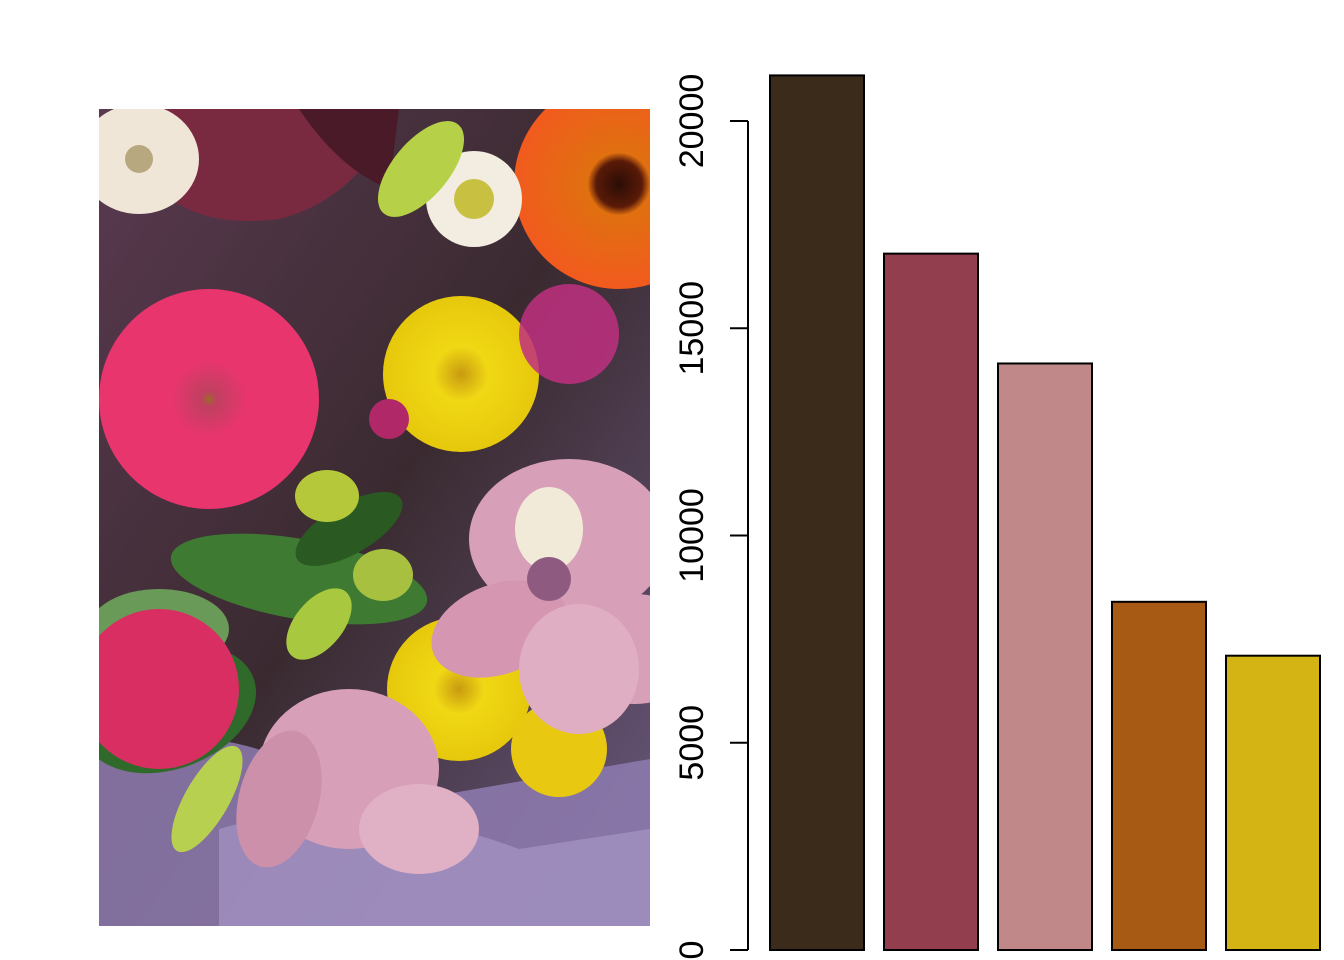  What do you see at coordinates (692, 950) in the screenshot?
I see `y-tick-label: 0` at bounding box center [692, 950].